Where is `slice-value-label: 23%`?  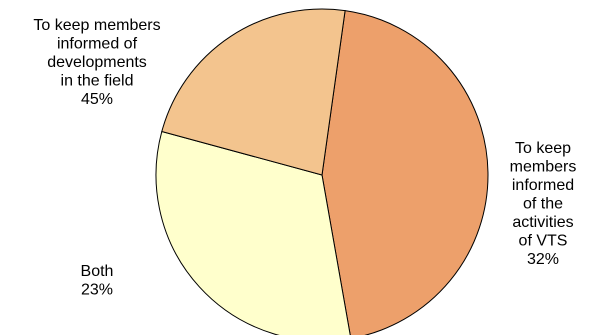 slice-value-label: 23% is located at coordinates (97, 290).